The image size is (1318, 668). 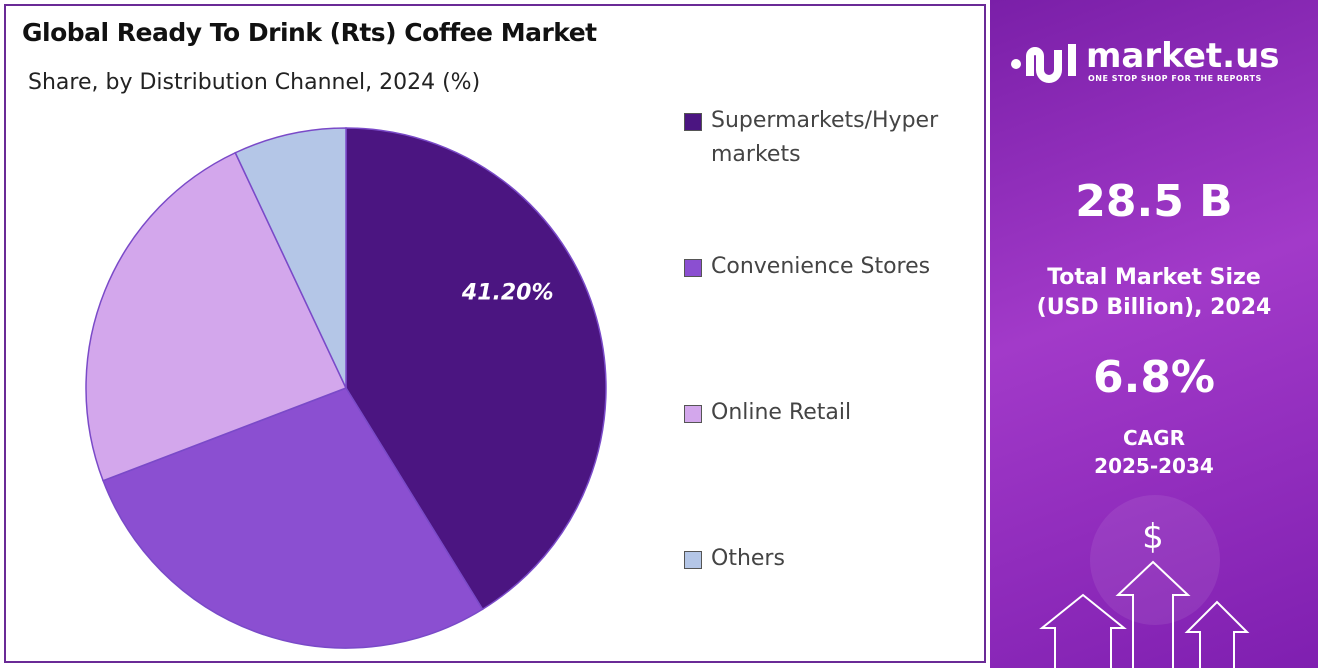 I want to click on legend-entry: Supermarkets/Hyper markets, so click(x=827, y=138).